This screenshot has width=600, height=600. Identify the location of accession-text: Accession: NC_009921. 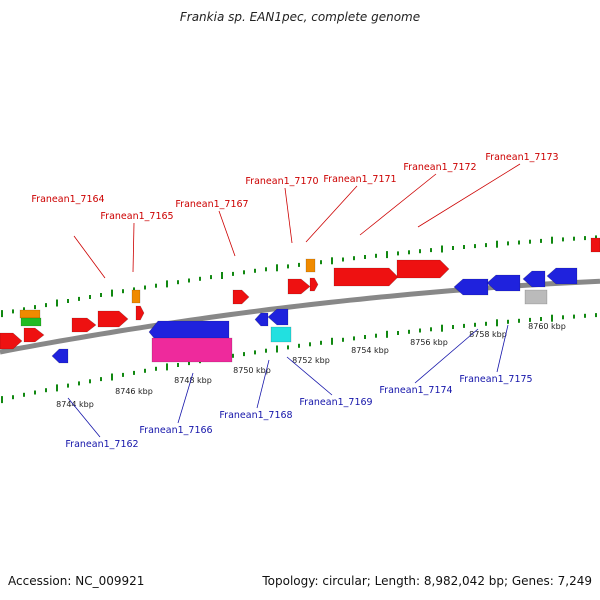
(76, 581).